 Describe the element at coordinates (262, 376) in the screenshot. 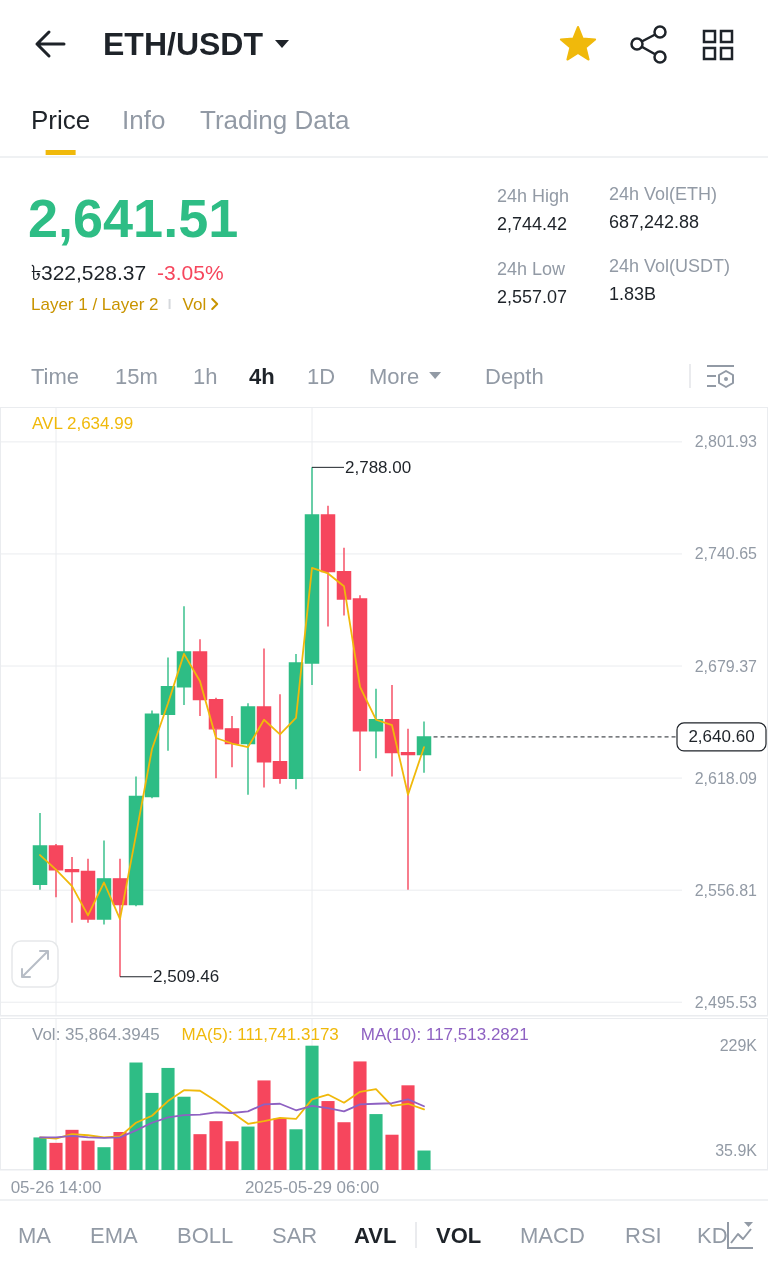

I see `text: 4h` at that location.